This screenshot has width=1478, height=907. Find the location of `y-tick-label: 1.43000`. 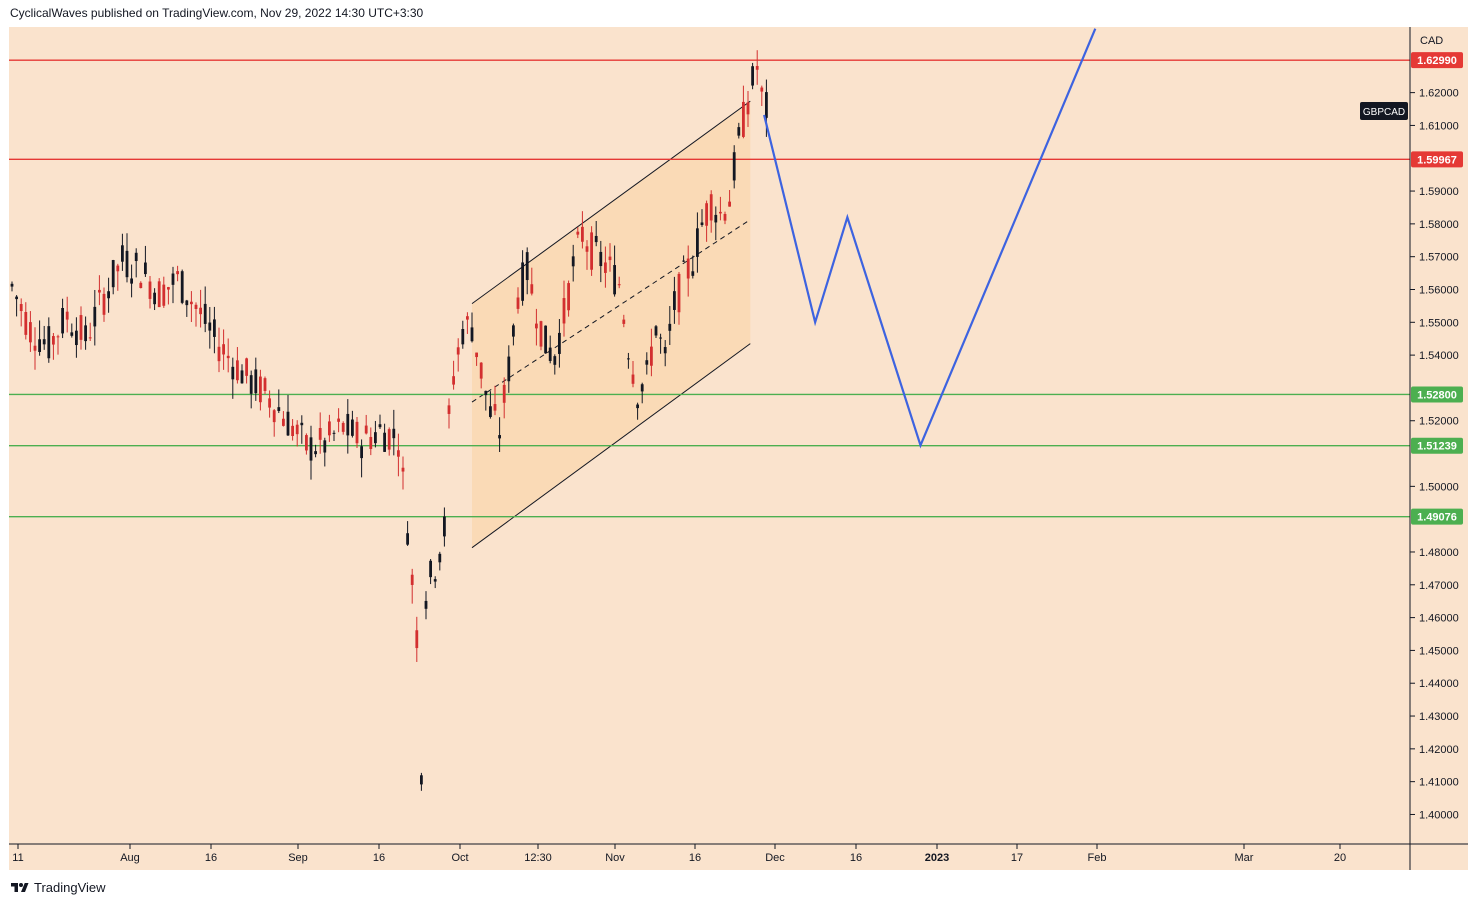

y-tick-label: 1.43000 is located at coordinates (1439, 717).